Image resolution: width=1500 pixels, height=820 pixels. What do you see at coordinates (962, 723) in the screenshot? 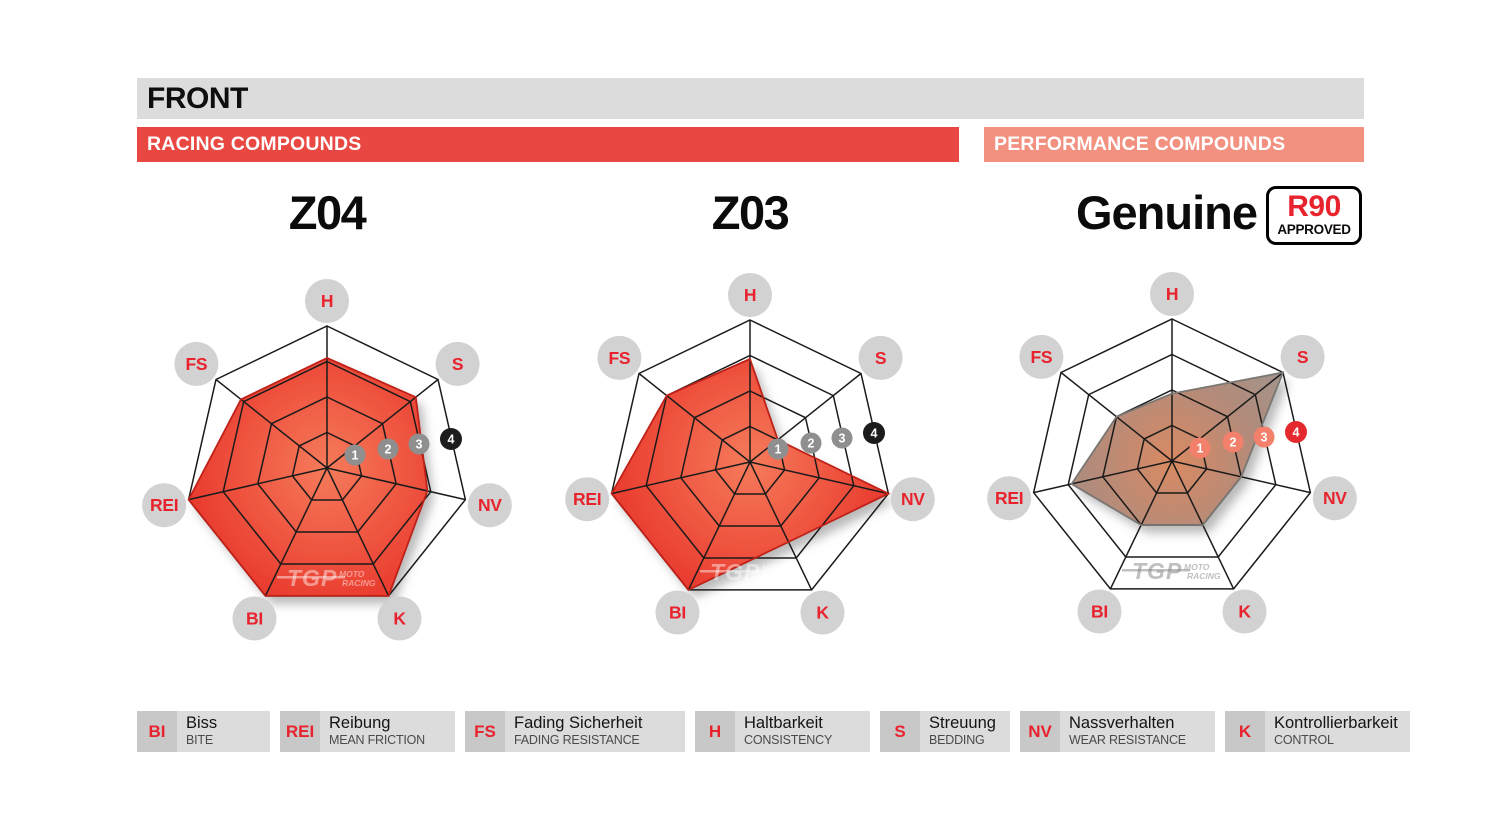
I see `legend-term-de: Streuung` at bounding box center [962, 723].